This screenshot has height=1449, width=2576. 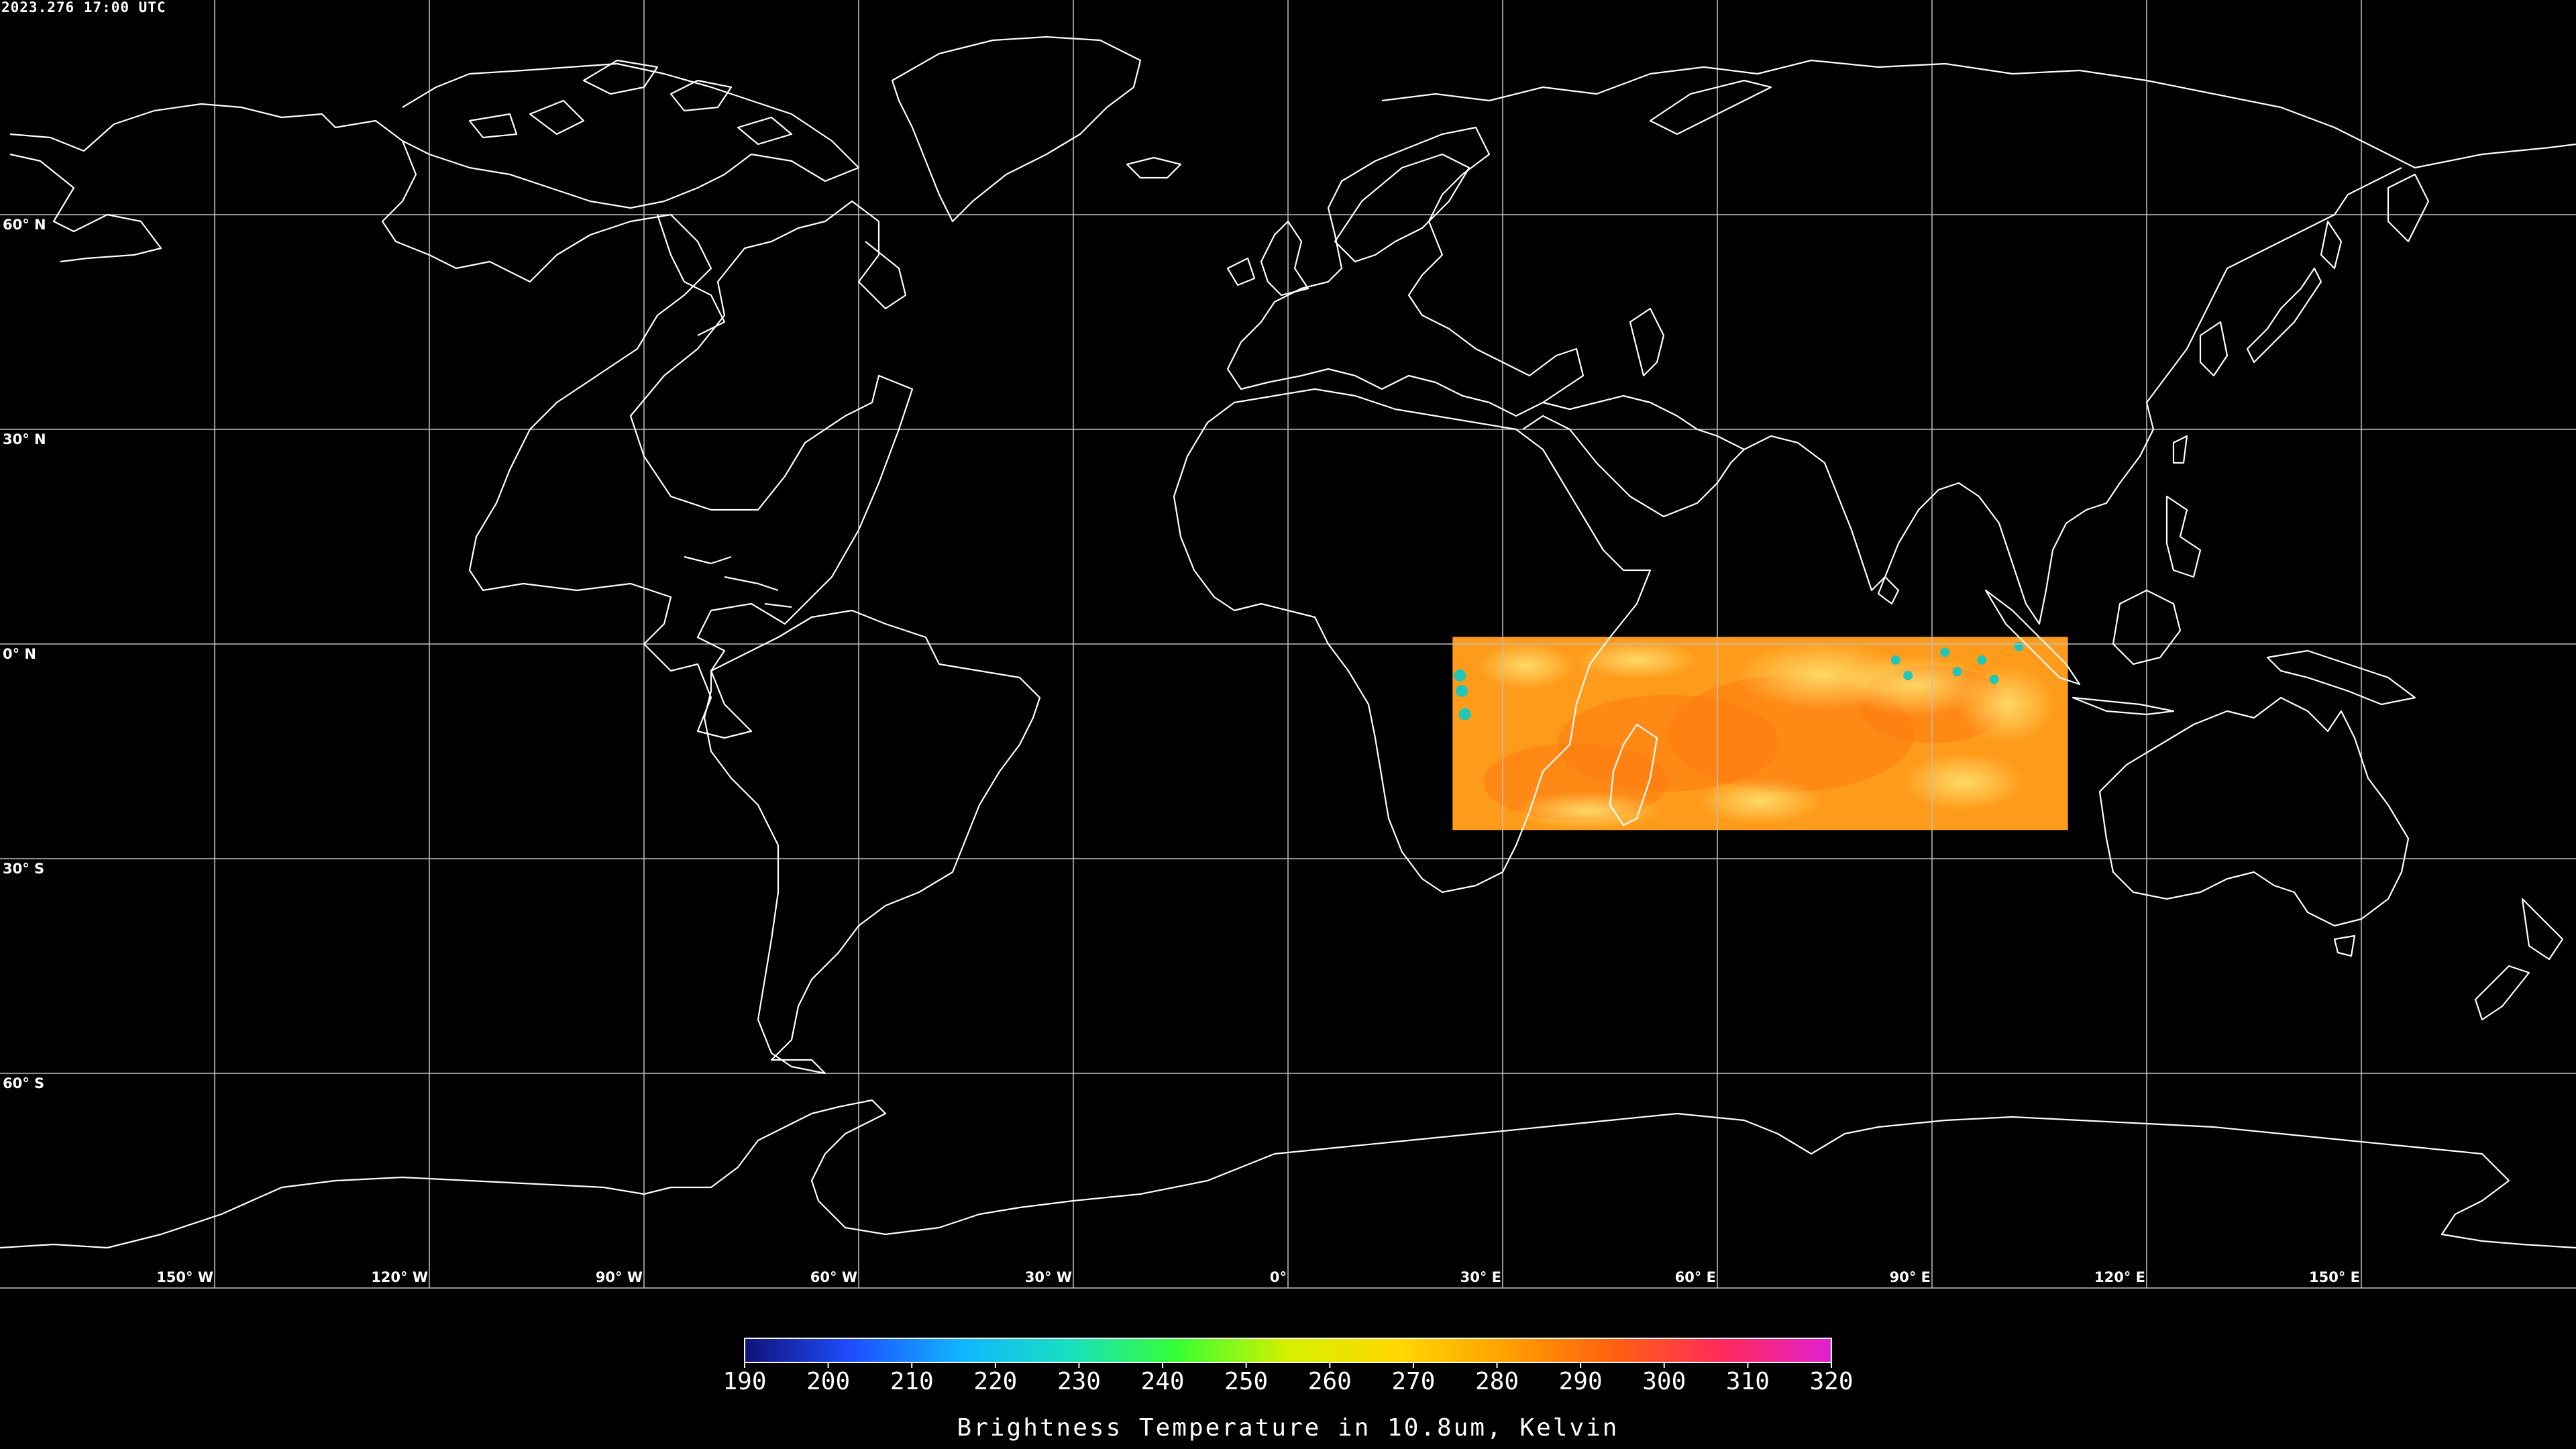 I want to click on coastline-tasmania, so click(x=2344, y=945).